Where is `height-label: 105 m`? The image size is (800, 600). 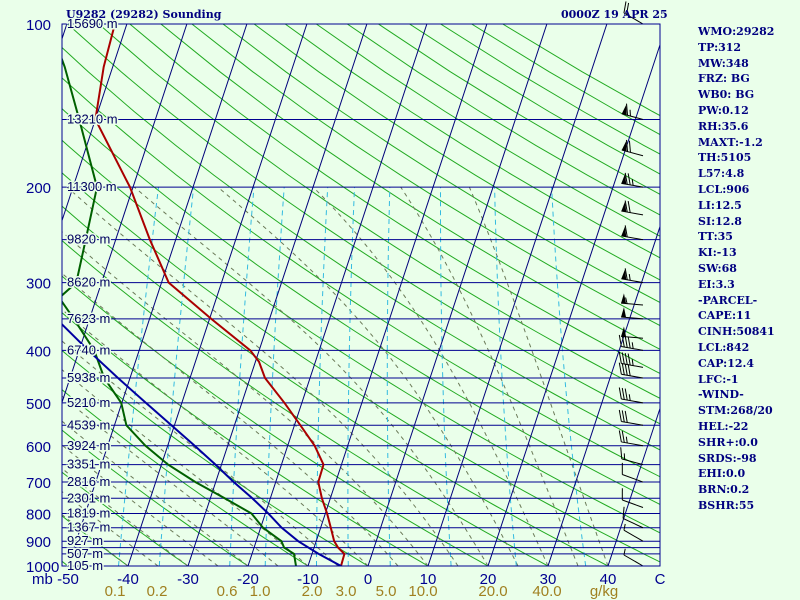
height-label: 105 m is located at coordinates (85, 565).